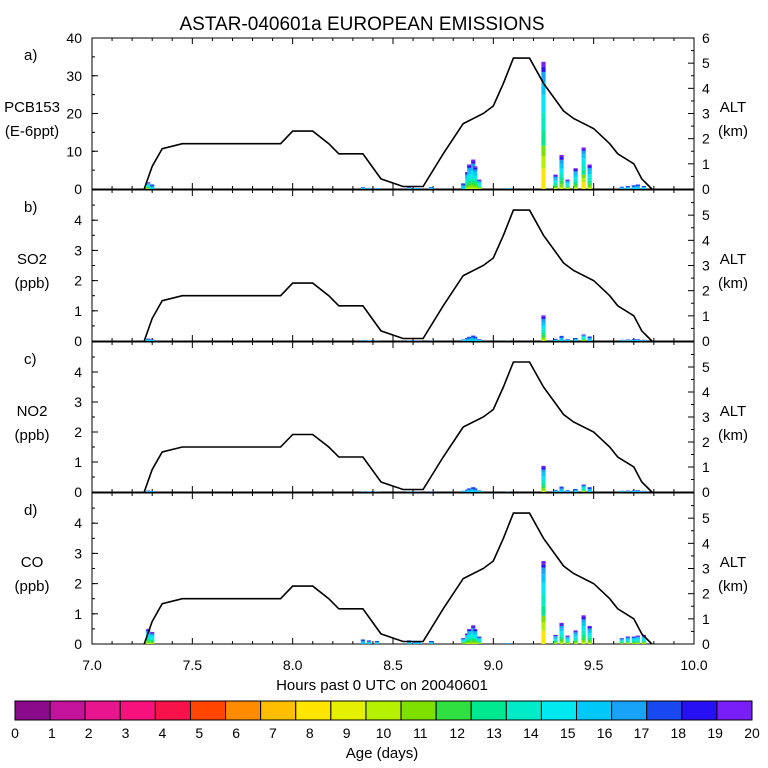 This screenshot has width=768, height=768. Describe the element at coordinates (126, 733) in the screenshot. I see `colorbar-tick-label: 3` at that location.